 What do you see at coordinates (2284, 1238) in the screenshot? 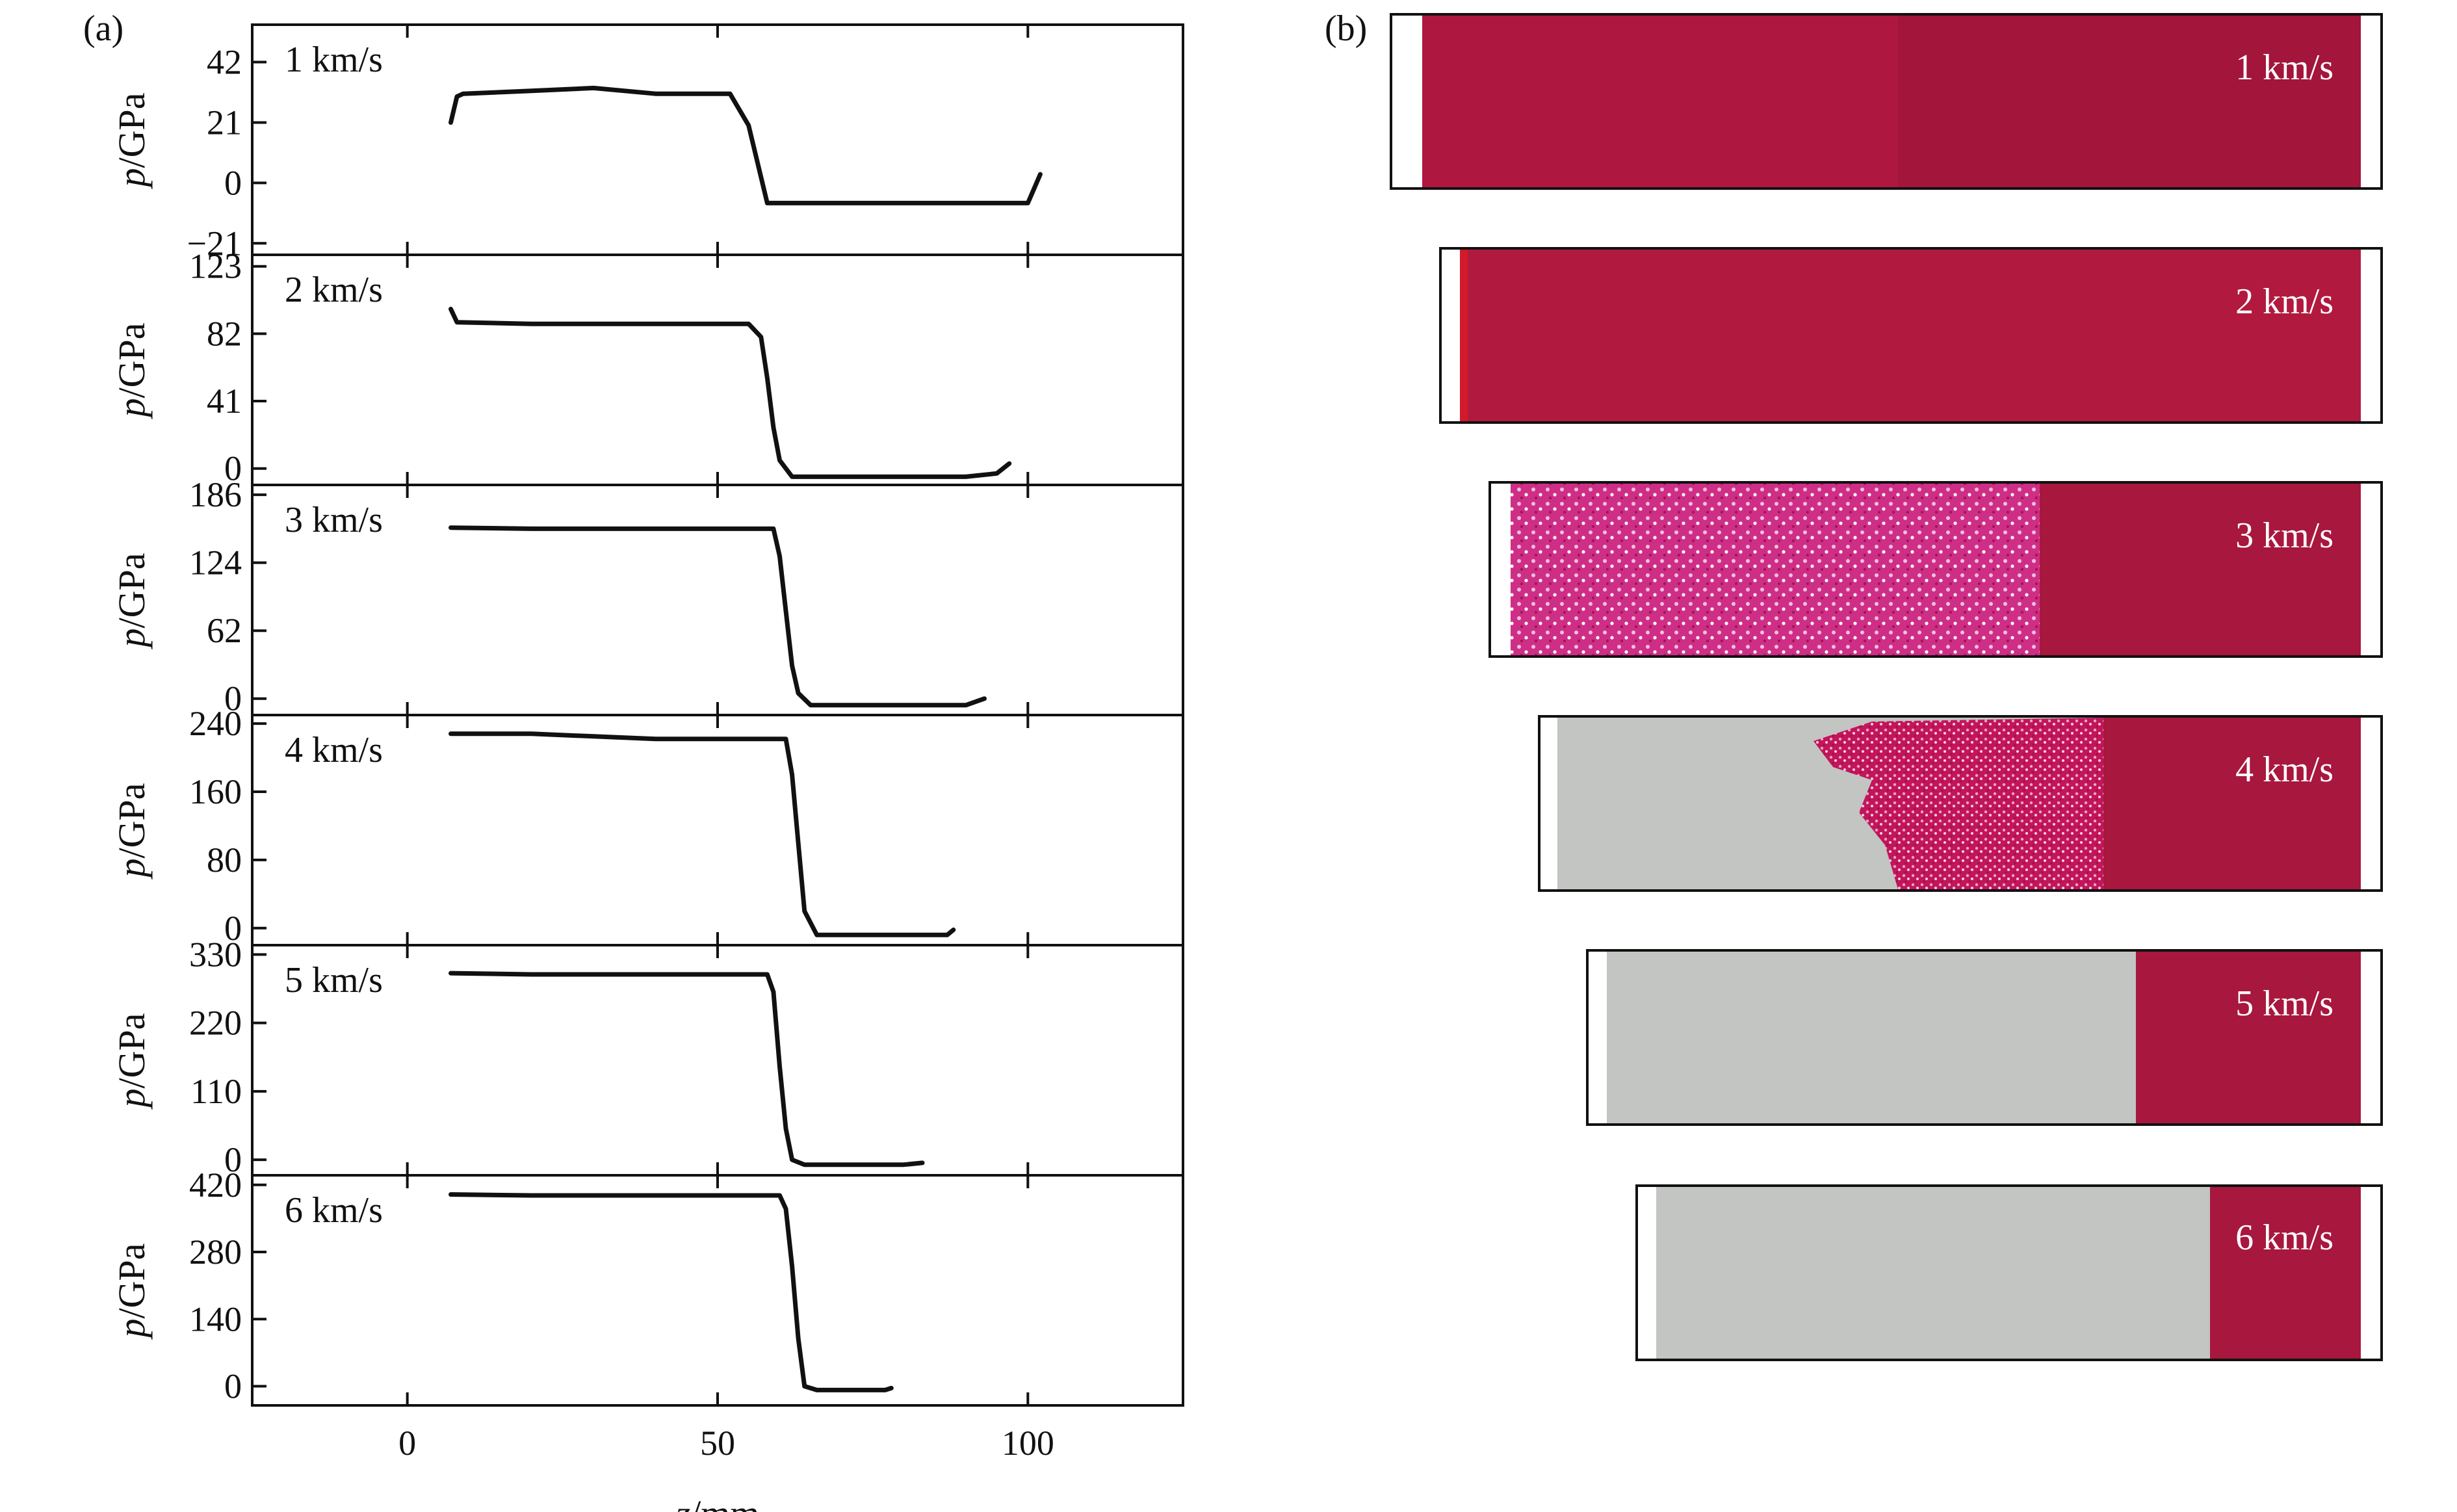
I see `bar-6-label: 6 km/s` at bounding box center [2284, 1238].